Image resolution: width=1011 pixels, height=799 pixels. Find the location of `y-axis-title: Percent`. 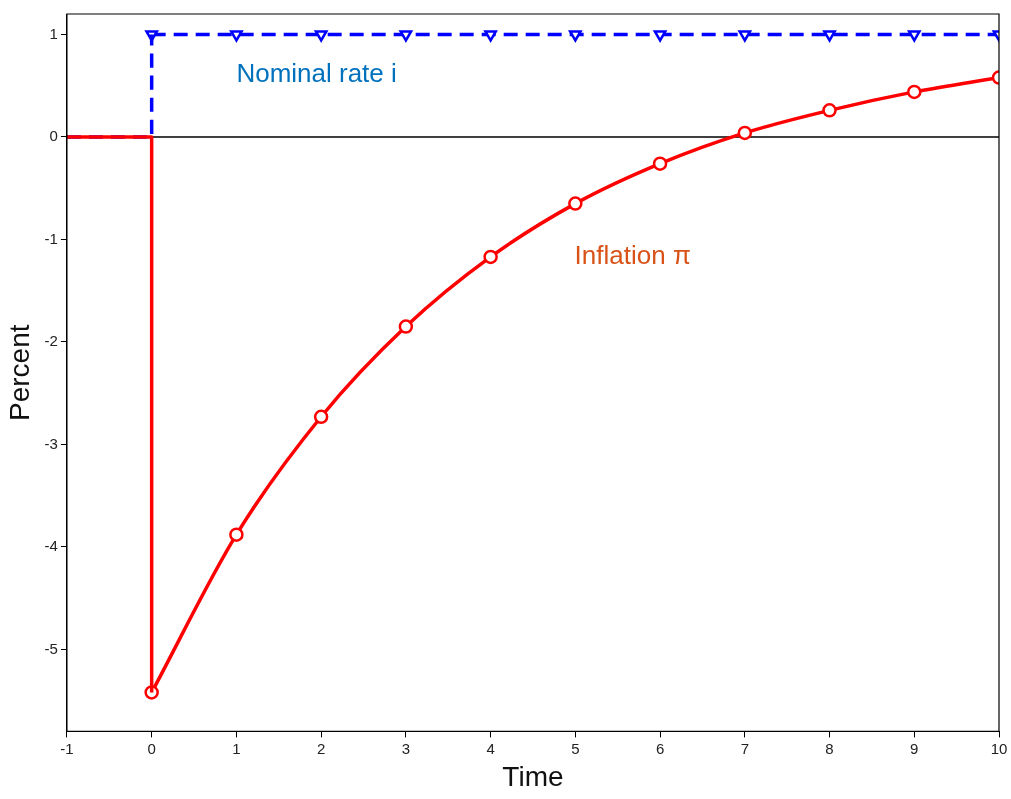

y-axis-title: Percent is located at coordinates (19, 372).